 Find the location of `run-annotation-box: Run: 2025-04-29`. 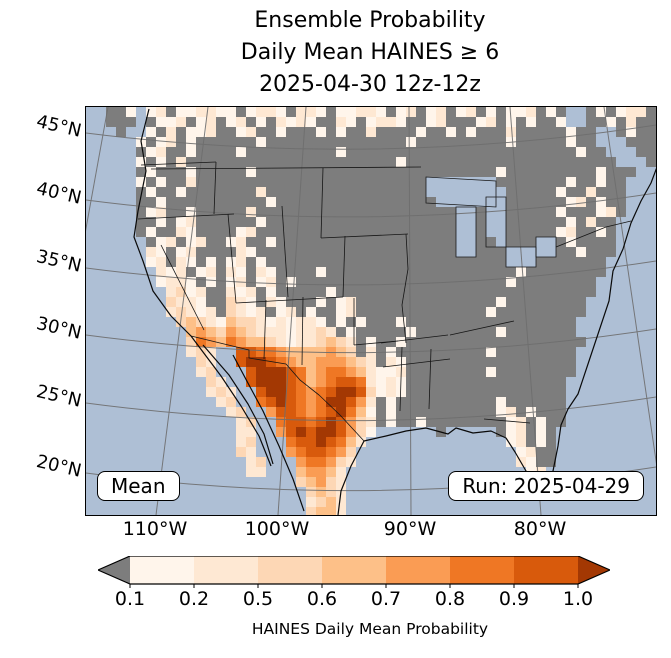

run-annotation-box: Run: 2025-04-29 is located at coordinates (546, 486).